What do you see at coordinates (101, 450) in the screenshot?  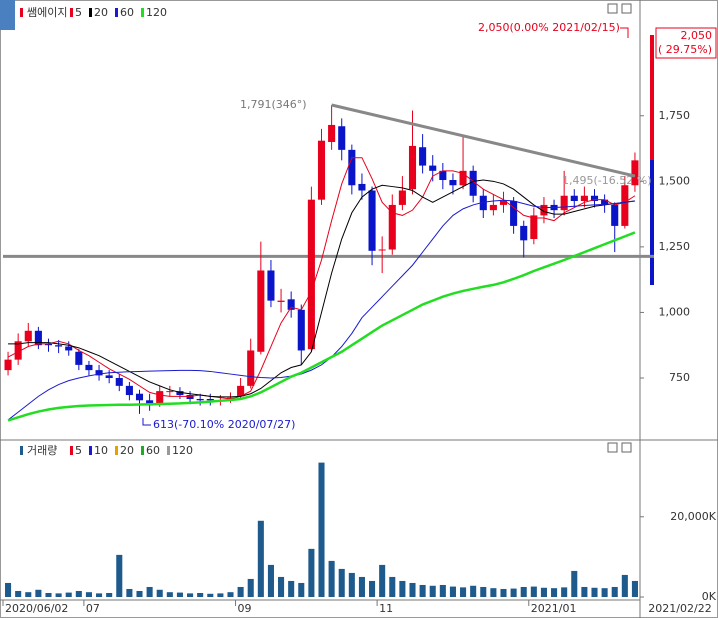 I see `legend-label: 10` at bounding box center [101, 450].